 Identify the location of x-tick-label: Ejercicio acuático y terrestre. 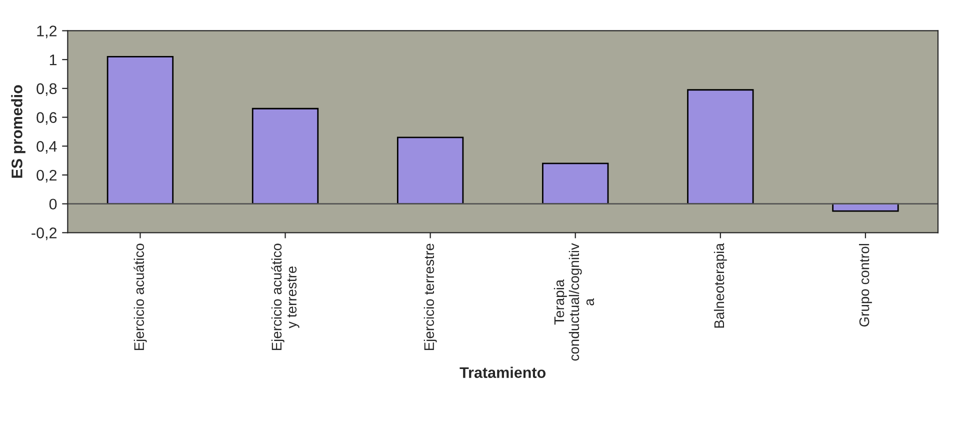
(285, 297).